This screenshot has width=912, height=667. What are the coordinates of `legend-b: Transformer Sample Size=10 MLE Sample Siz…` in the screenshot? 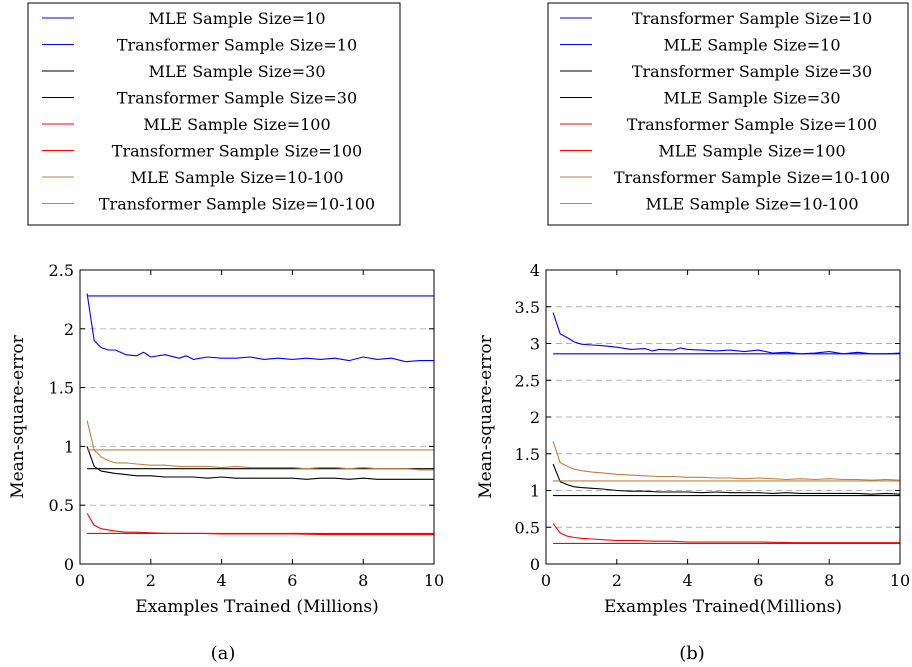 It's located at (728, 114).